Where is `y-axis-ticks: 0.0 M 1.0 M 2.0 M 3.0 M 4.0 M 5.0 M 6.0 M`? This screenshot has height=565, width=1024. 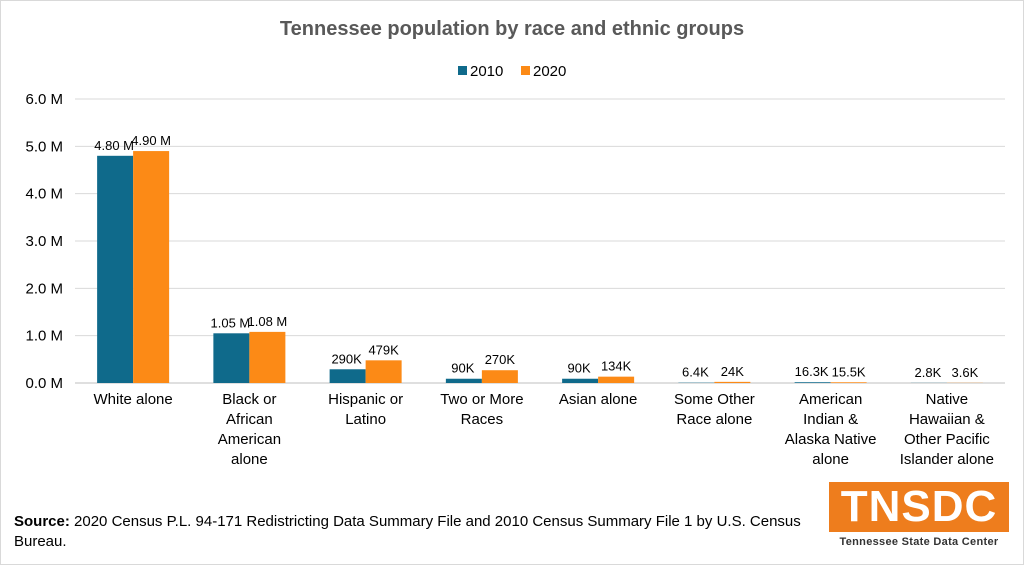 y-axis-ticks: 0.0 M 1.0 M 2.0 M 3.0 M 4.0 M 5.0 M 6.0 M is located at coordinates (44, 241).